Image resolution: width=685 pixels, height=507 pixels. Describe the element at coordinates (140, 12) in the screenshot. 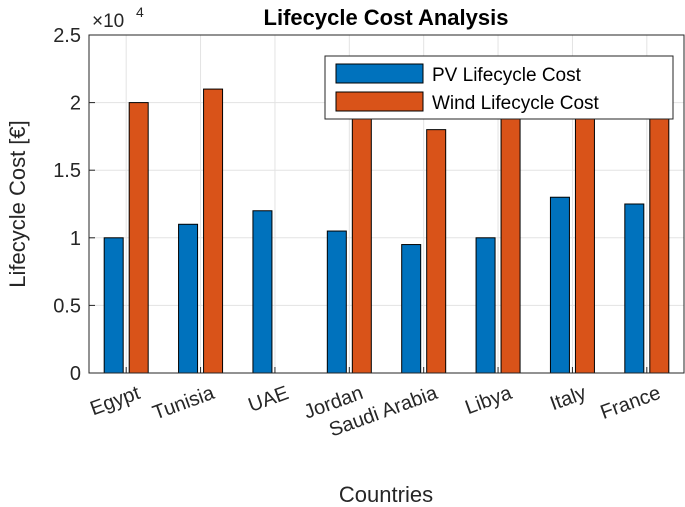

I see `y-exponent-power: 4` at that location.